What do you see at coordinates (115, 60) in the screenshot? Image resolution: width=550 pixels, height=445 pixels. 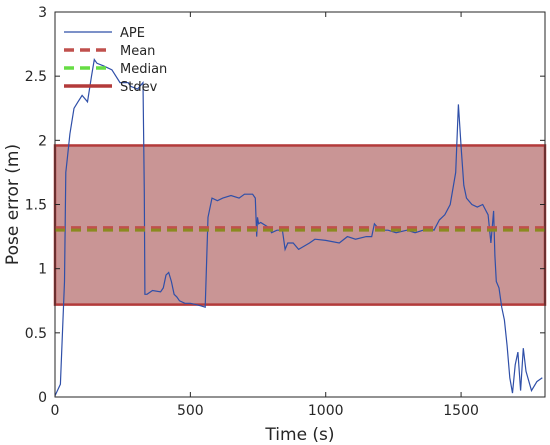 I see `legend: APE Mean Median Stdev` at bounding box center [115, 60].